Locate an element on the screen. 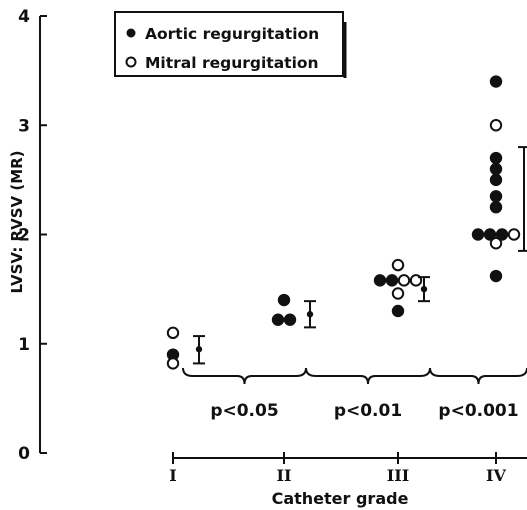 The height and width of the screenshot is (510, 527). y-tick-label: 3 is located at coordinates (24, 126).